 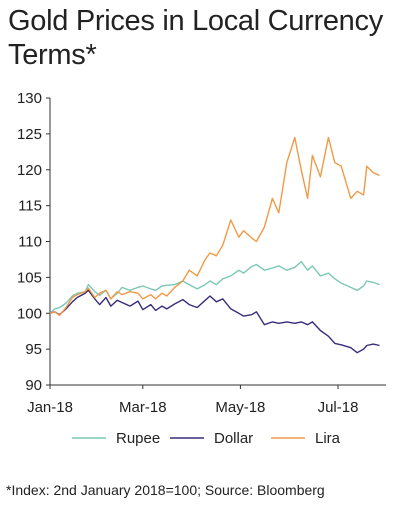 What do you see at coordinates (30, 242) in the screenshot?
I see `y-tick-label: 110` at bounding box center [30, 242].